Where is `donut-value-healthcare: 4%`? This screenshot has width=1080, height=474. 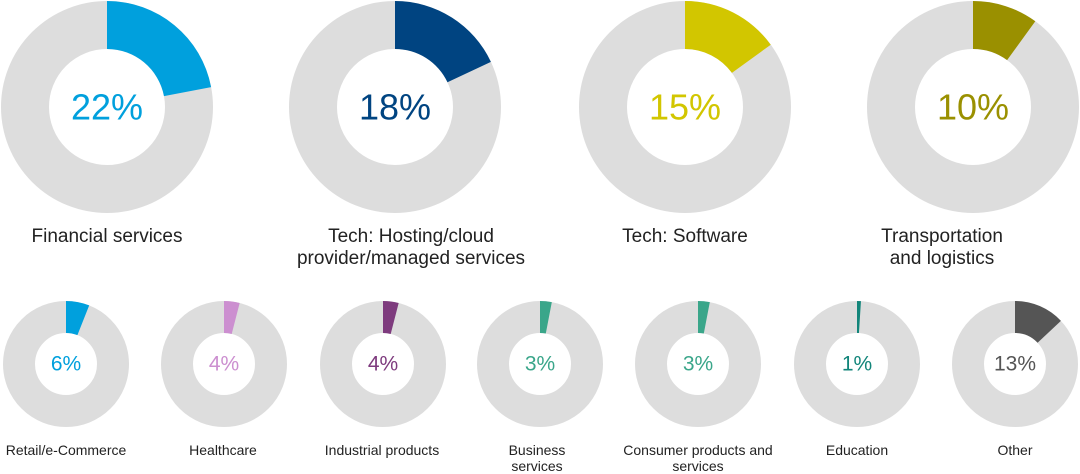
donut-value-healthcare: 4% is located at coordinates (224, 364).